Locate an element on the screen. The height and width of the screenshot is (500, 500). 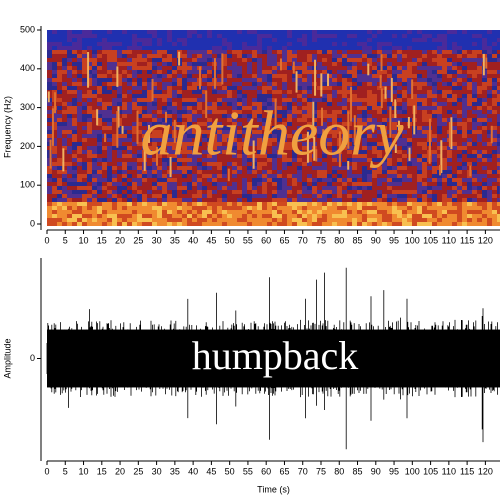
spectrogram-streak is located at coordinates (328, 79).